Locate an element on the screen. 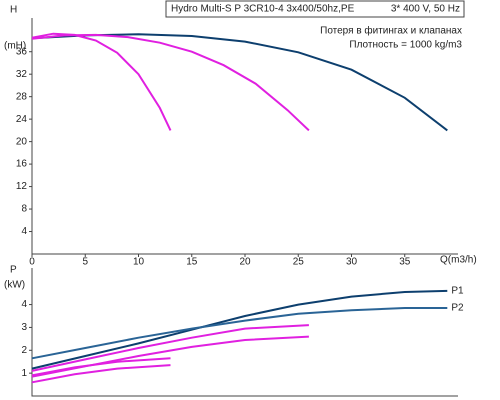 Image resolution: width=500 pixels, height=400 pixels. y-tick-label: 1 is located at coordinates (24, 373).